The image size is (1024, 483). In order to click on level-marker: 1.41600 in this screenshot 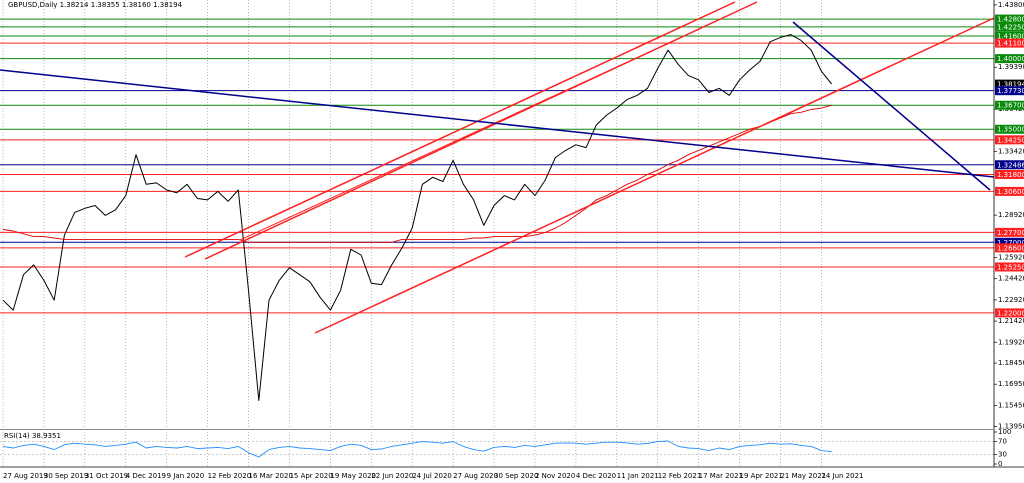, I will do `click(1009, 36)`.